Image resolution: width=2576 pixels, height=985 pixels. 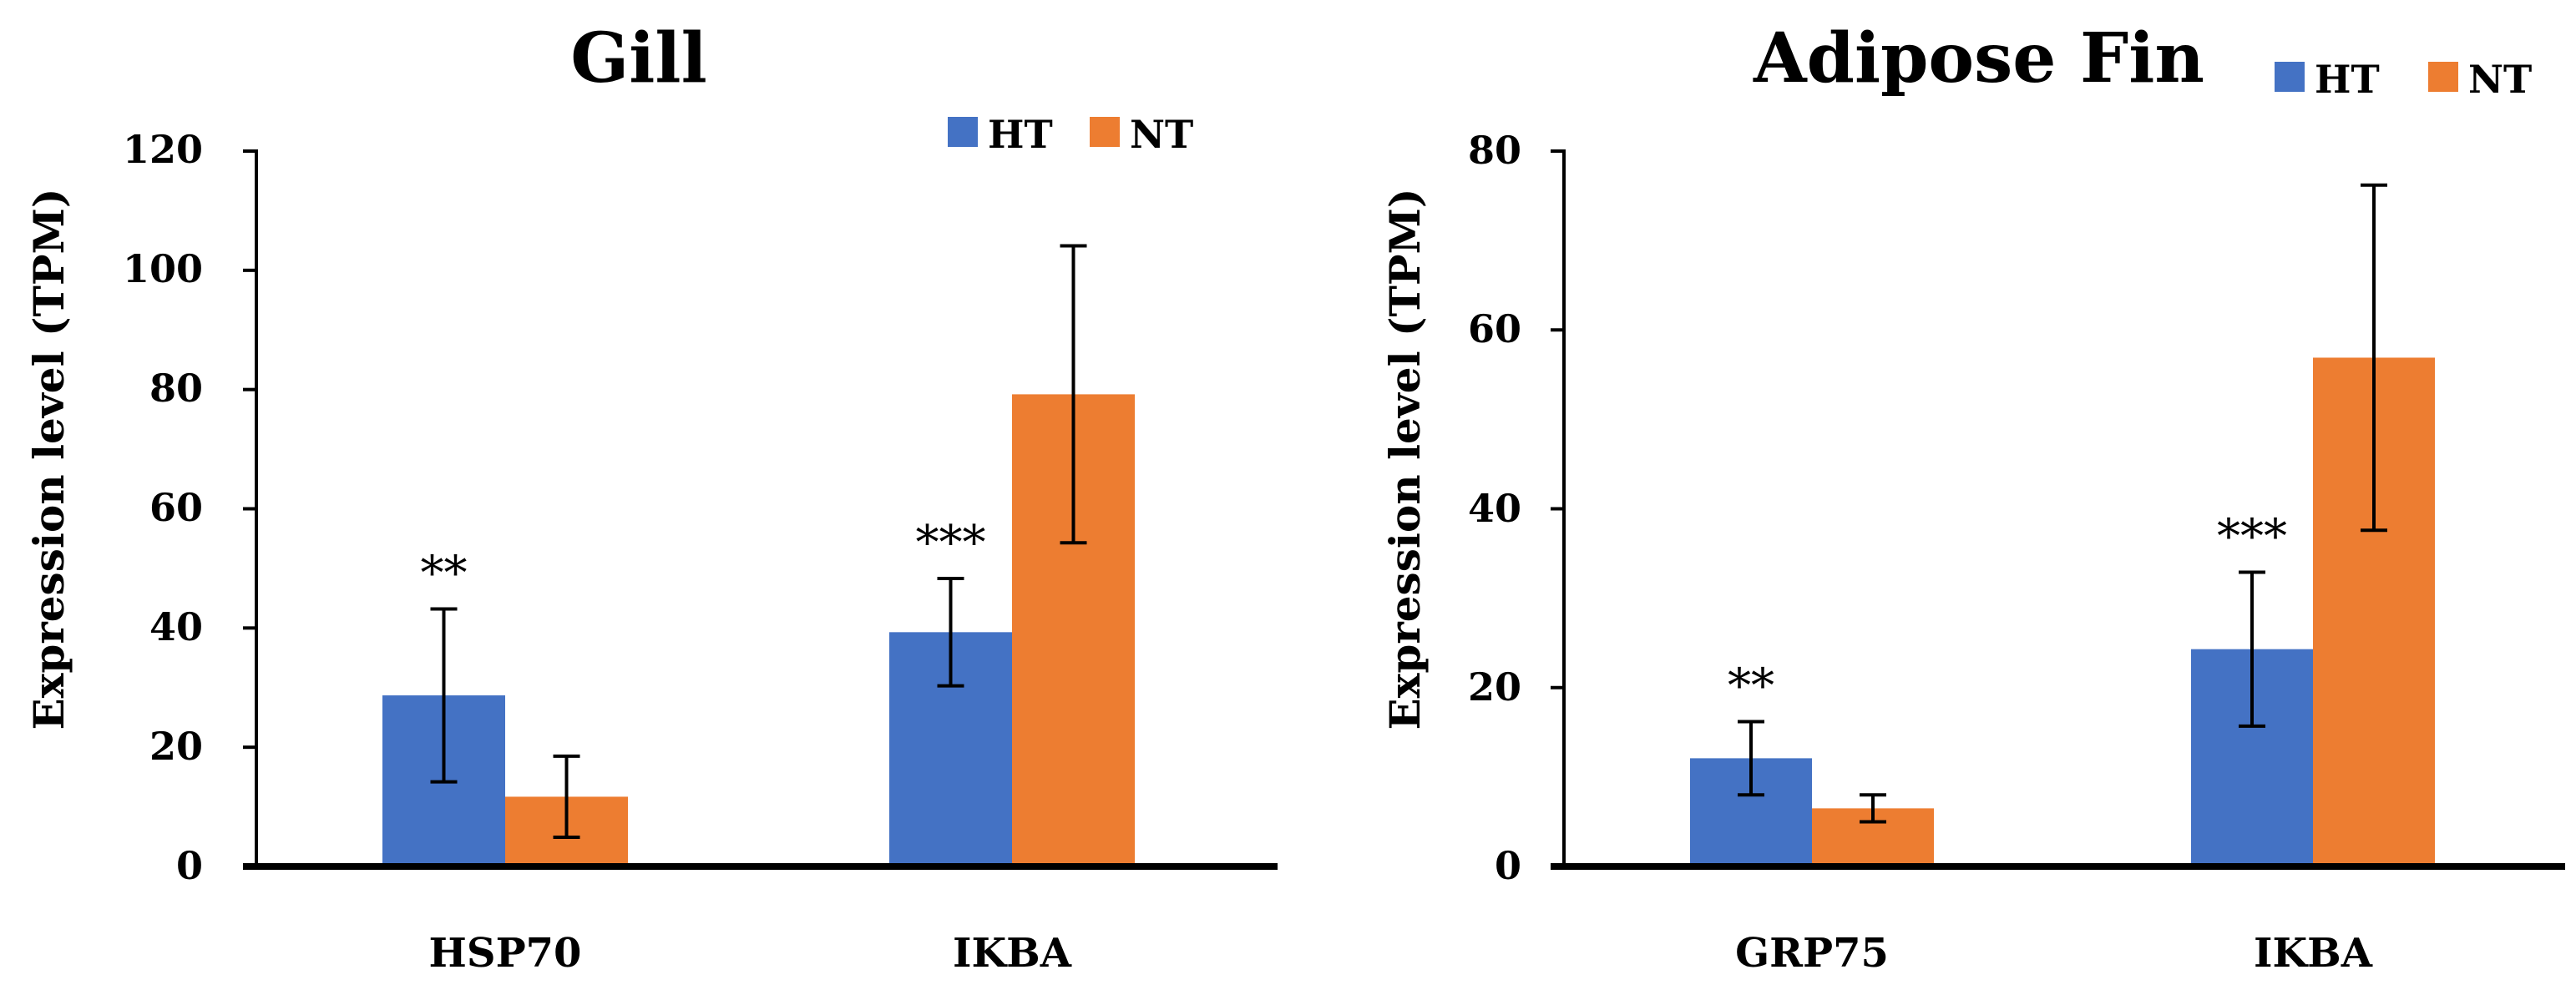 I want to click on adipose-fin-x-categories: GRP75 IKBA, so click(x=2054, y=953).